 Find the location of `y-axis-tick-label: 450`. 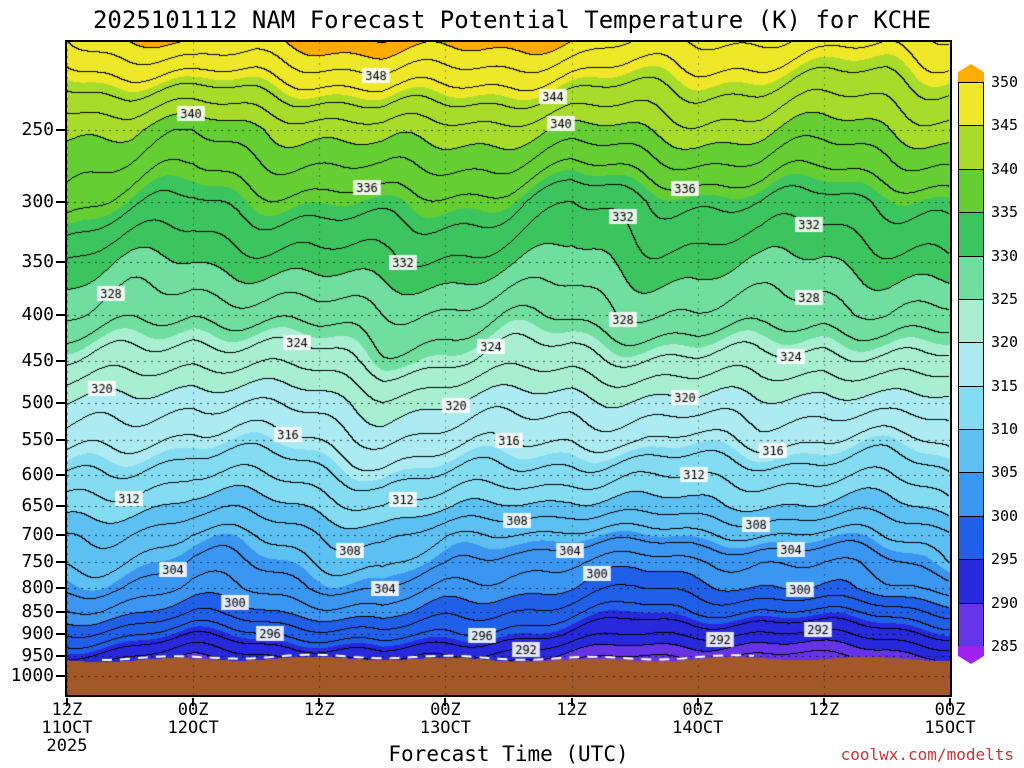

y-axis-tick-label: 450 is located at coordinates (37, 361).